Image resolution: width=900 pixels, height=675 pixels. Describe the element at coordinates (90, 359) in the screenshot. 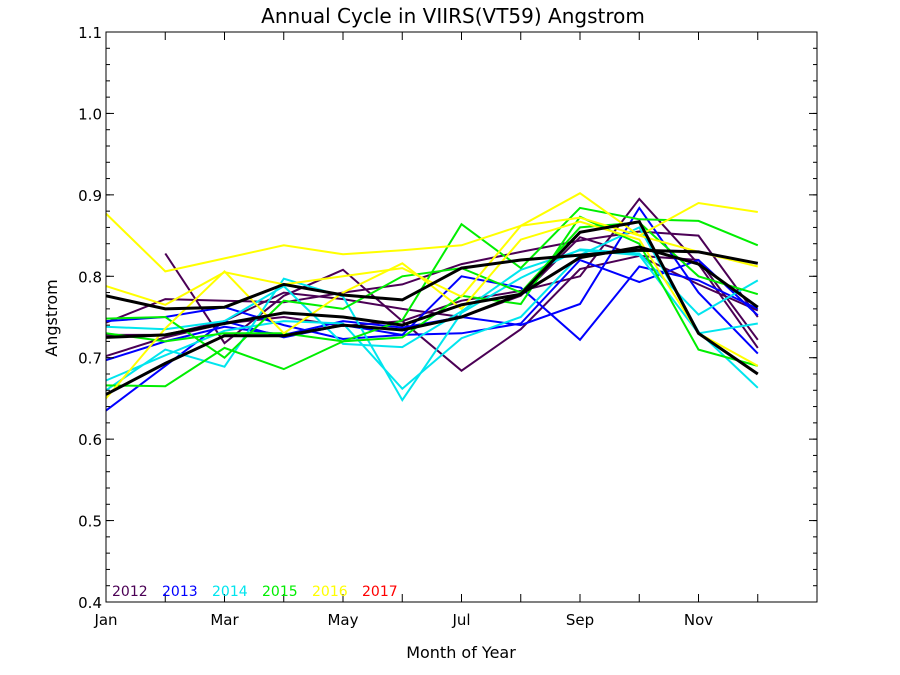

I see `y-tick-label: 0.7` at that location.